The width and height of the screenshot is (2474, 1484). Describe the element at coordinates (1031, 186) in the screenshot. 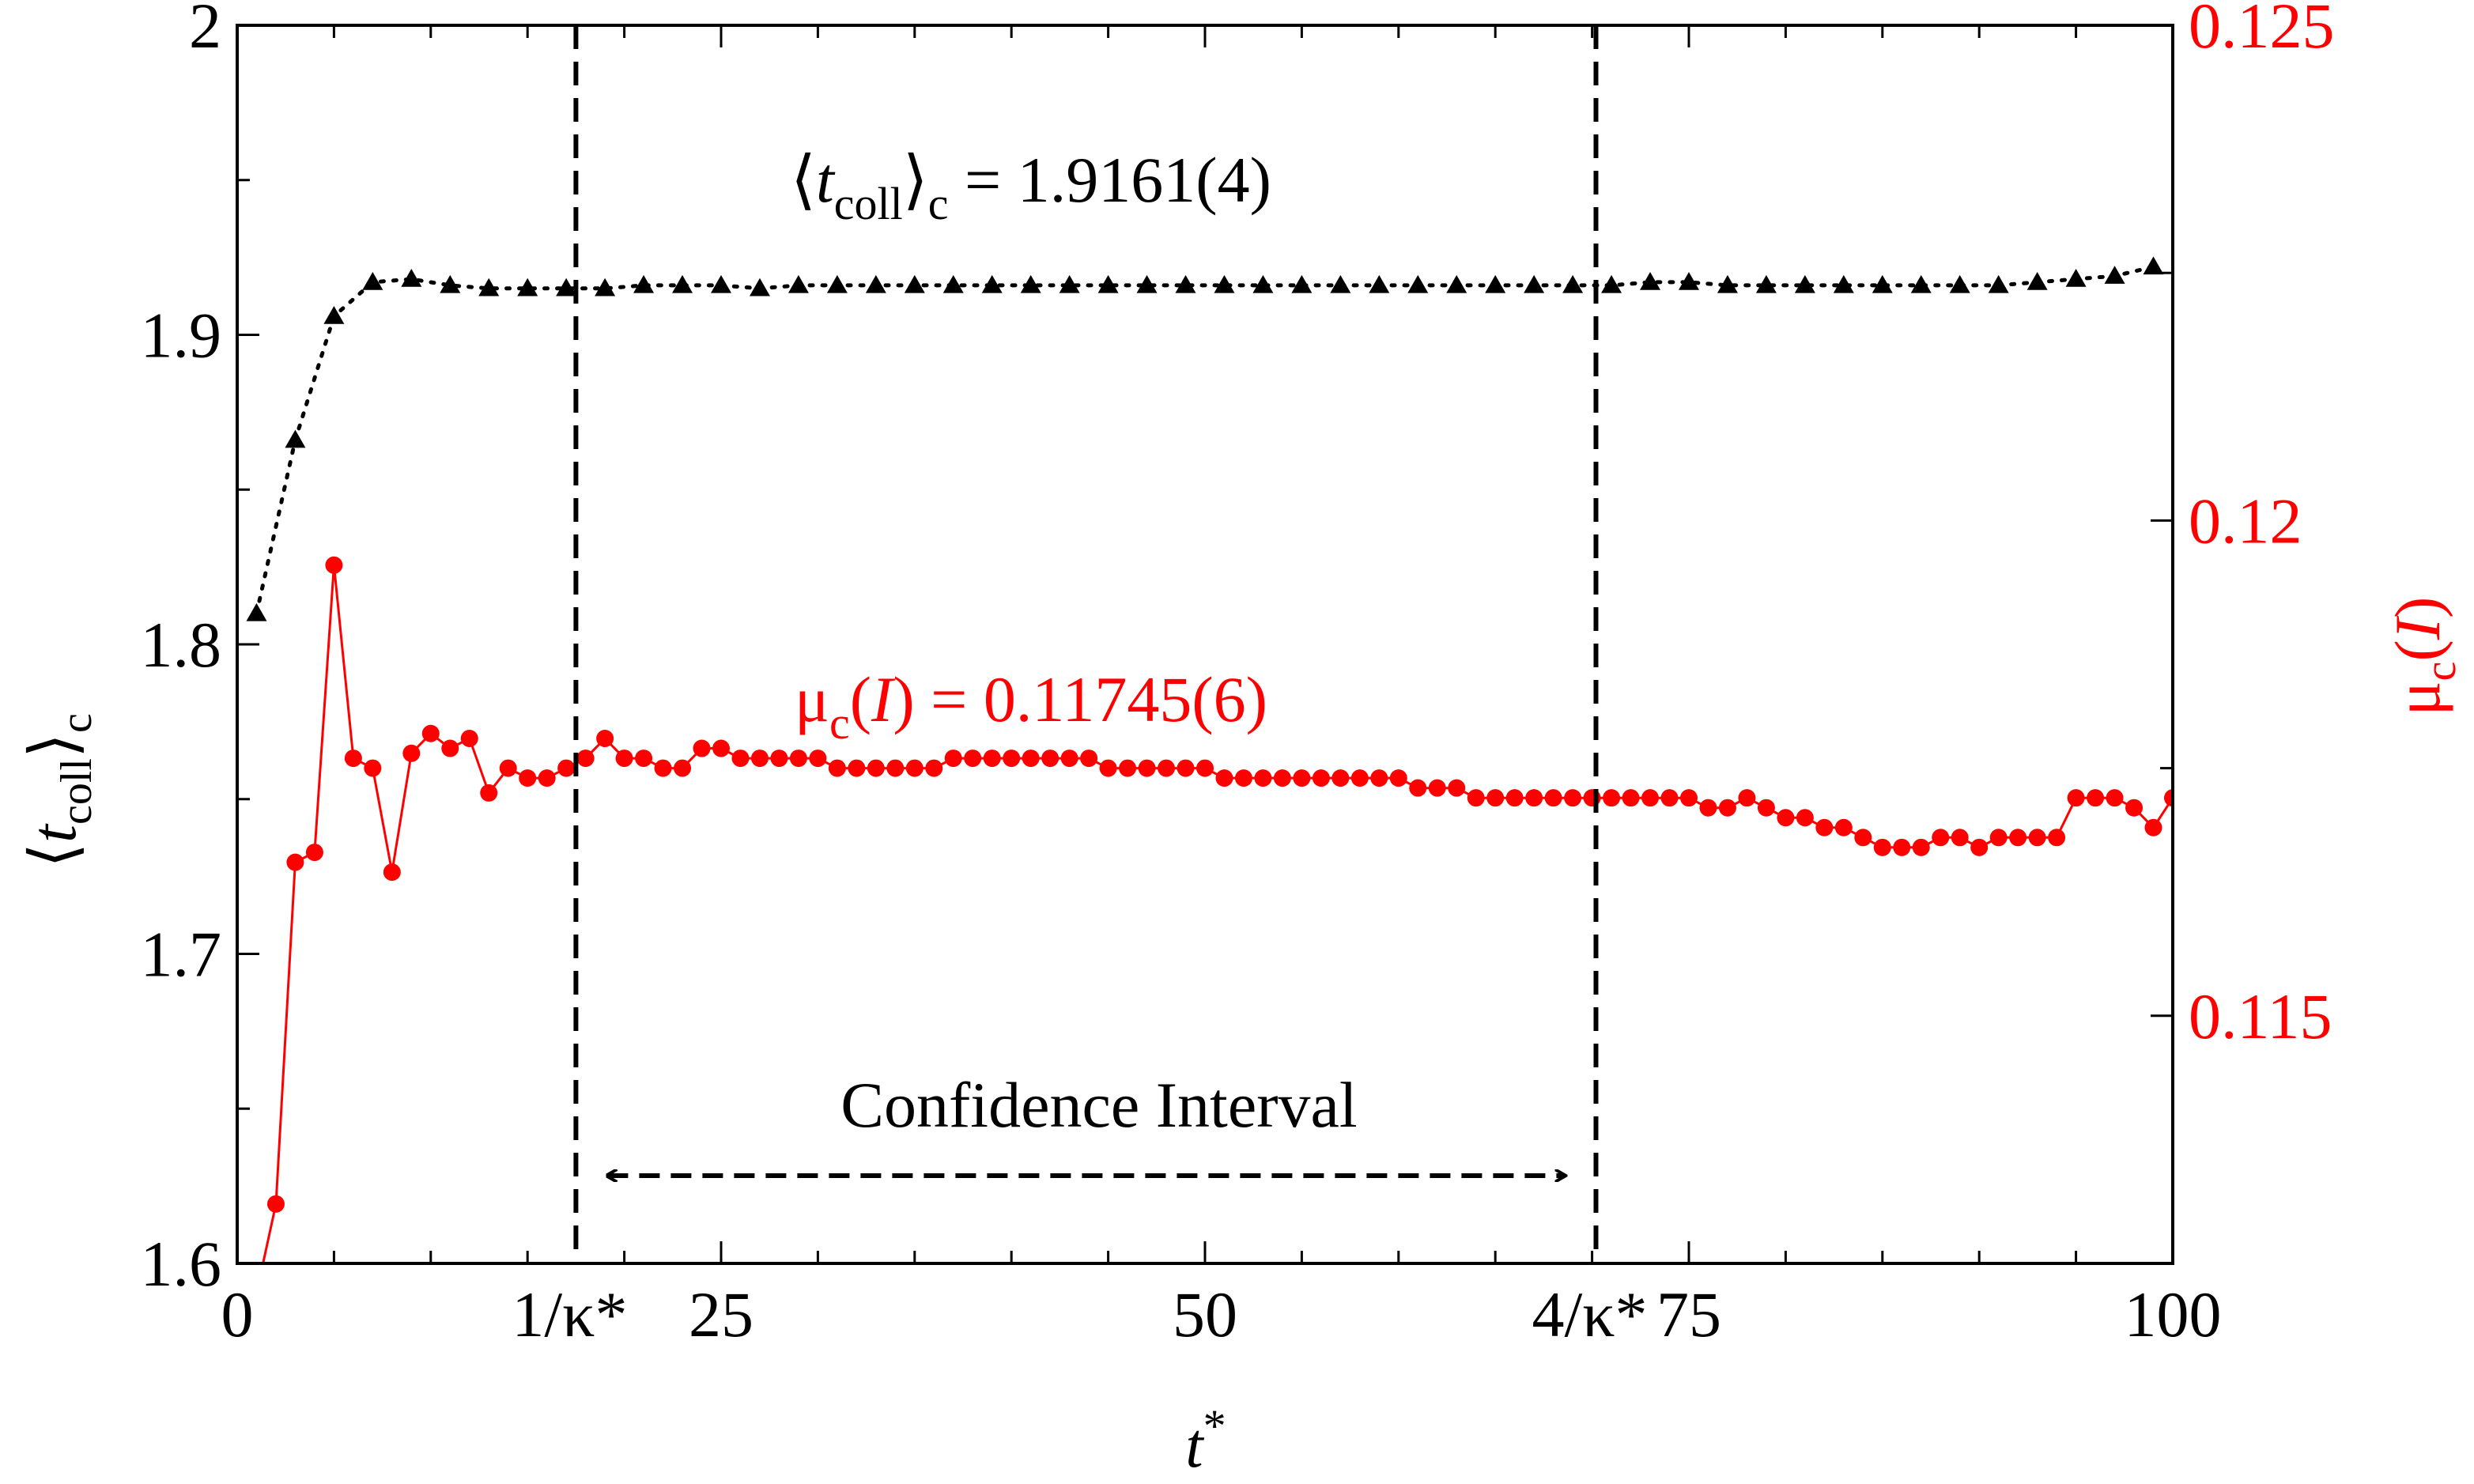

I see `t-coll-annotation: ⟨tcoll⟩c = 1.9161(4)` at that location.